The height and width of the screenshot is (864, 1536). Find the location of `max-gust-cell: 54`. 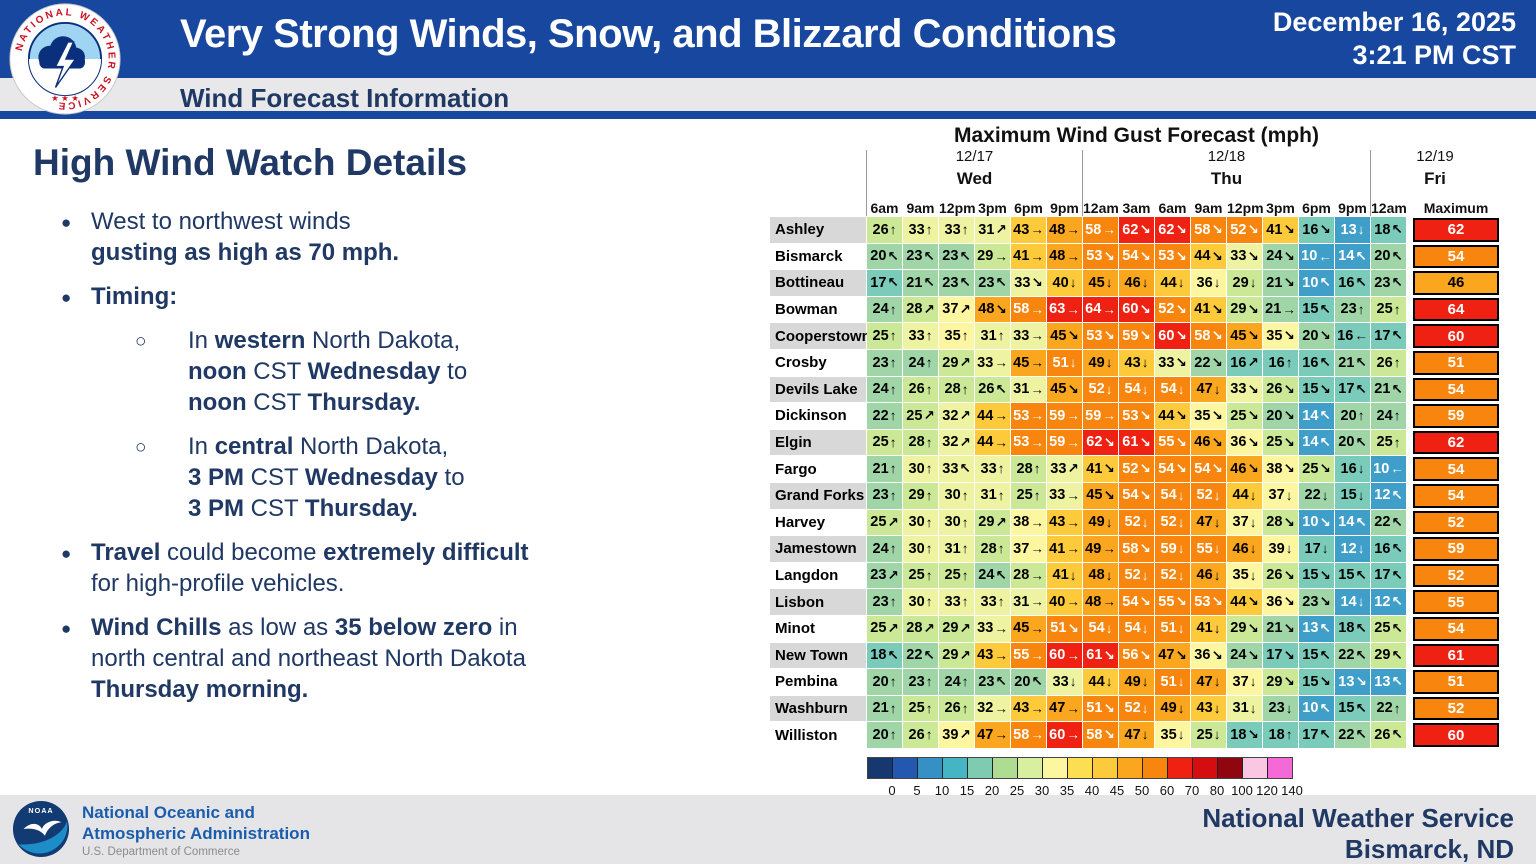

max-gust-cell: 54 is located at coordinates (1456, 628).